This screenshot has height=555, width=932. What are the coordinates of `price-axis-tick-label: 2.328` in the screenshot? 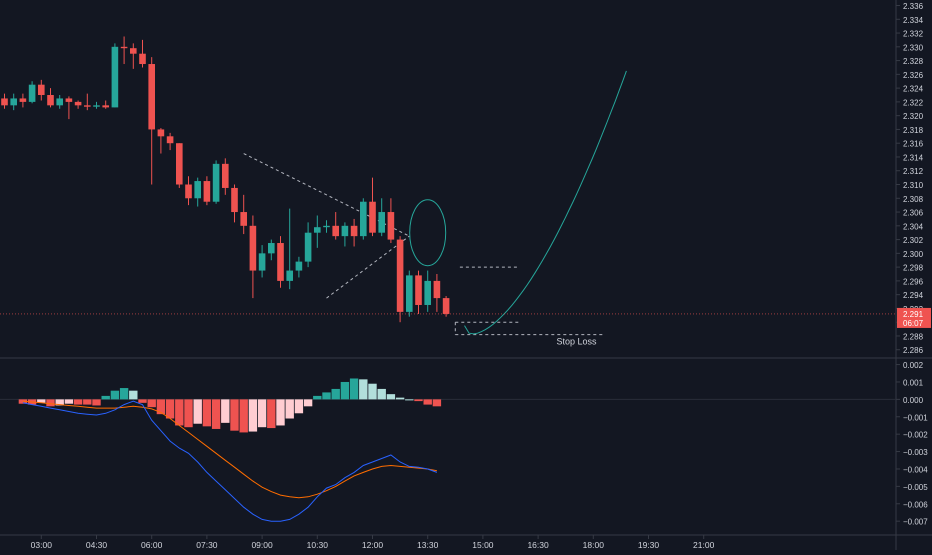 It's located at (913, 61).